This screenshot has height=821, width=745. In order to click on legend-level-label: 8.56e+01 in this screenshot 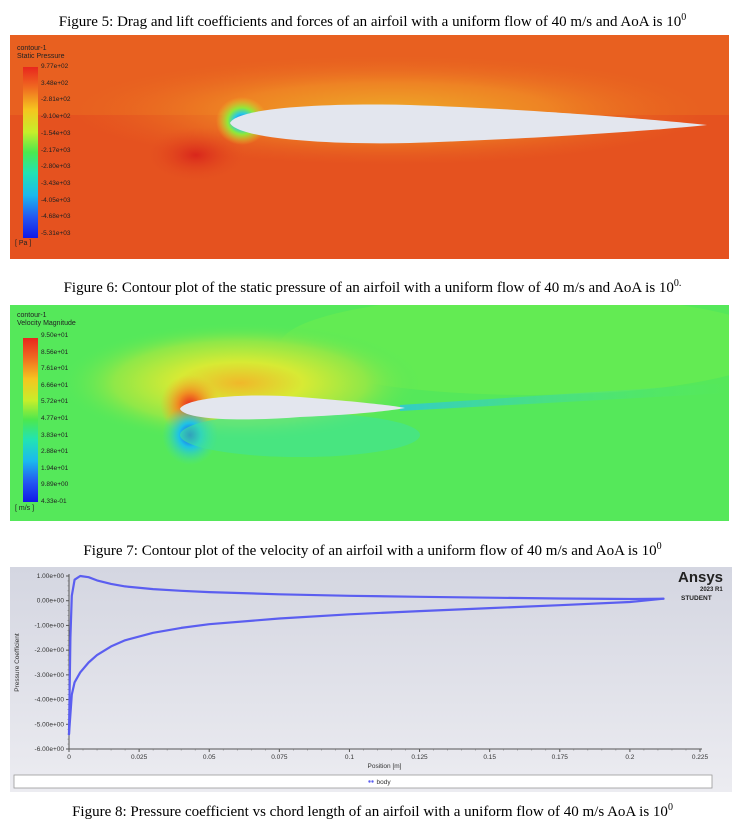, I will do `click(55, 352)`.